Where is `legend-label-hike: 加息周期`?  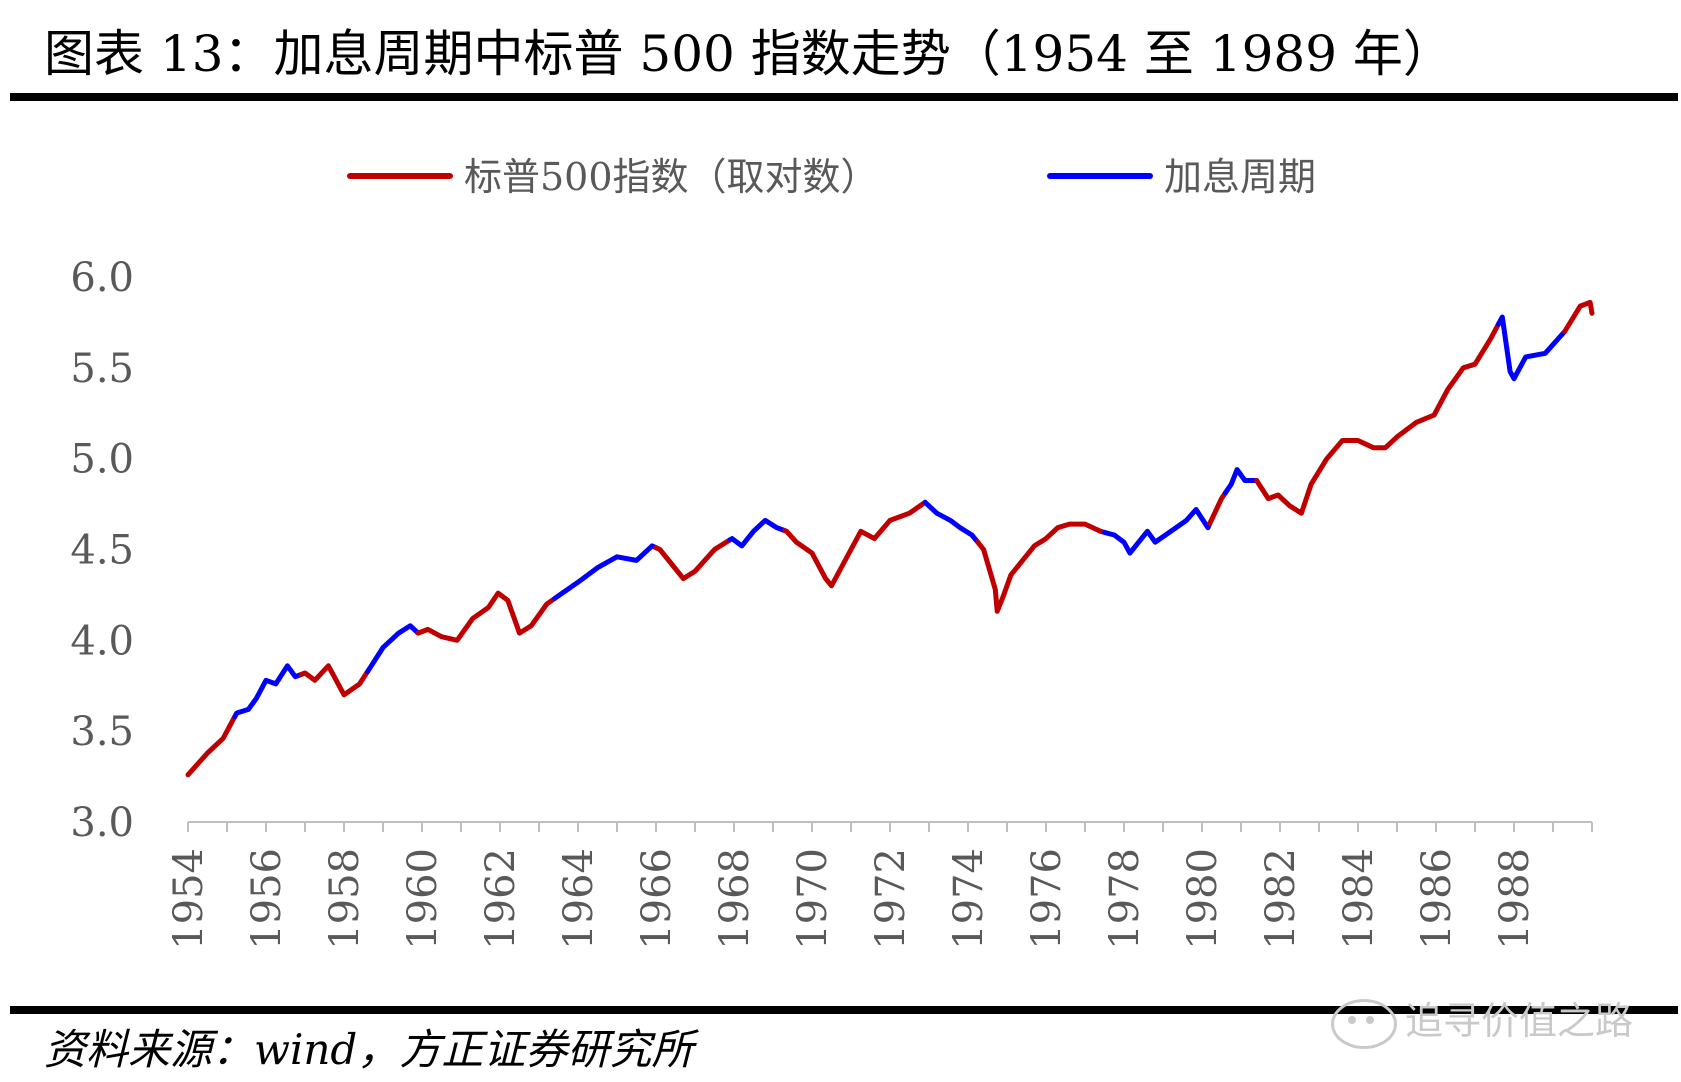 legend-label-hike: 加息周期 is located at coordinates (1240, 177).